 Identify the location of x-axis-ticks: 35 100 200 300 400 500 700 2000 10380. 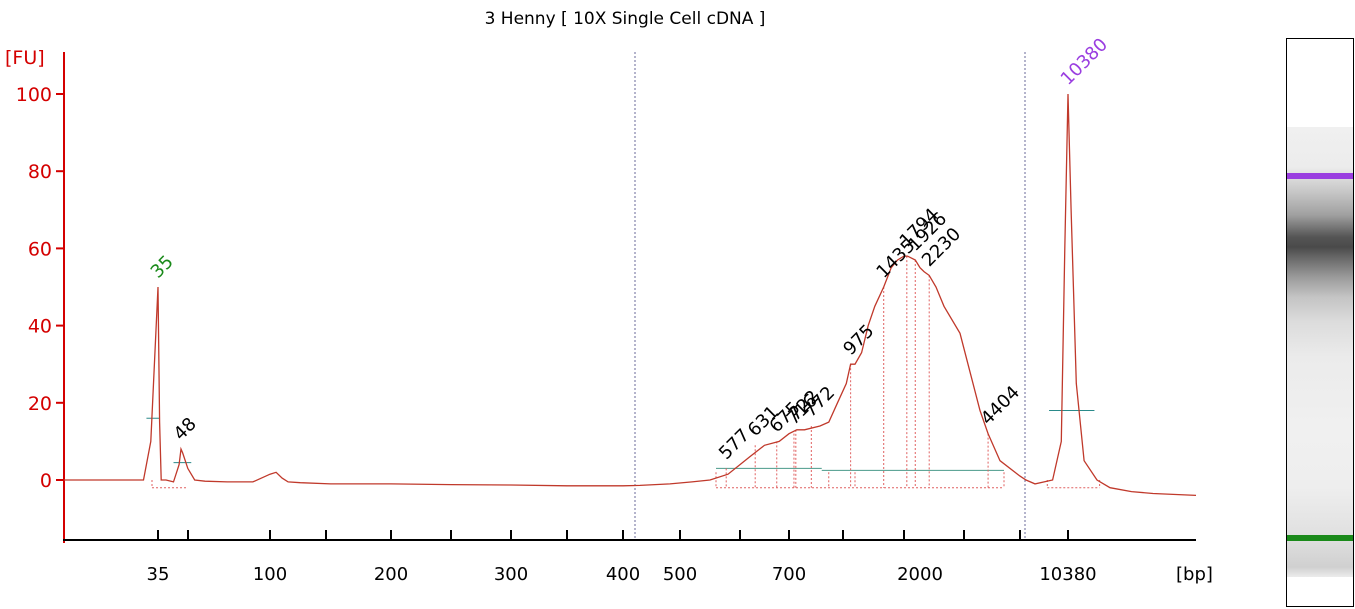
(622, 557).